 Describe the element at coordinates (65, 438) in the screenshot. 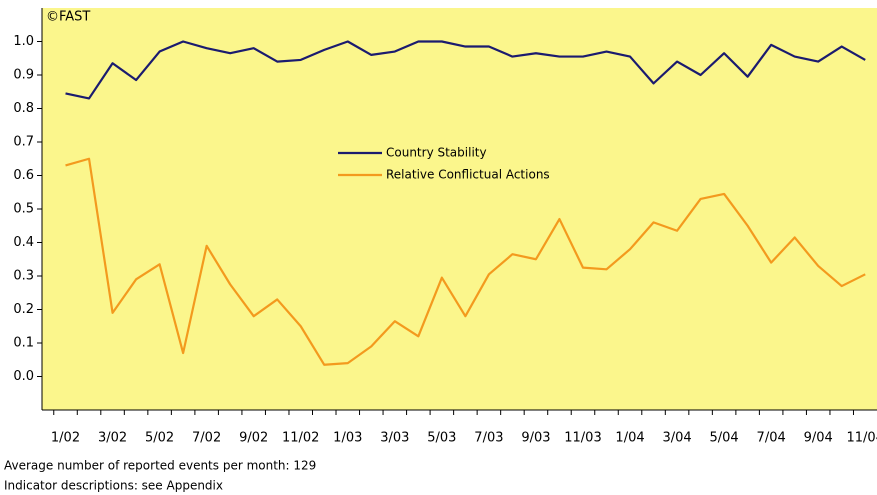

I see `x-tick-label: 1/02` at that location.